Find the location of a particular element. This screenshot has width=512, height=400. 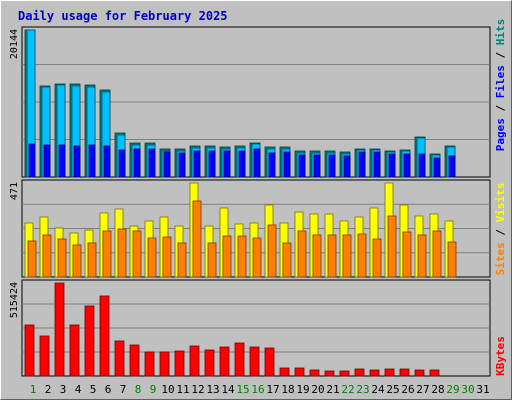

bar-visits-sites-day-18: Sites day 18: 170 is located at coordinates (287, 260).